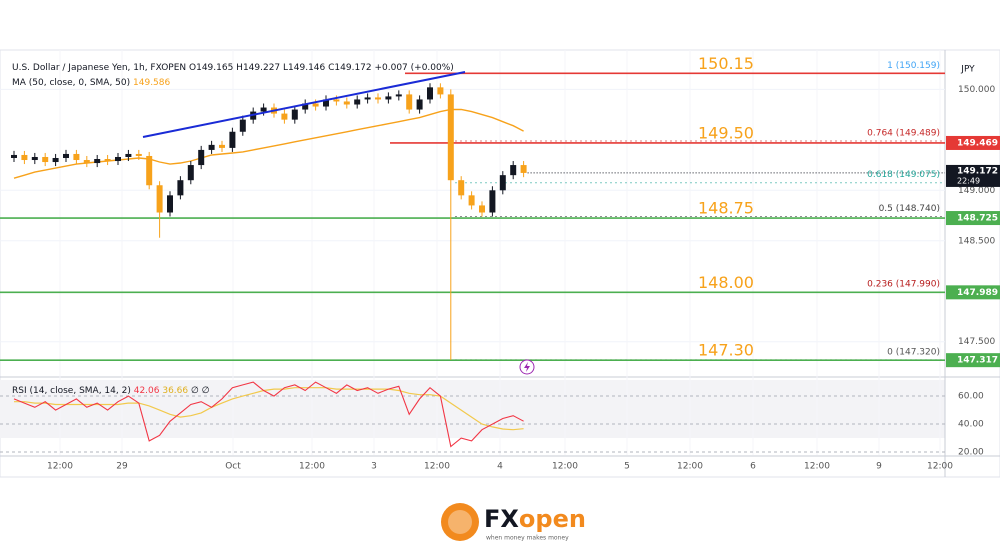  What do you see at coordinates (726, 282) in the screenshot?
I see `level-label: 148.00` at bounding box center [726, 282].